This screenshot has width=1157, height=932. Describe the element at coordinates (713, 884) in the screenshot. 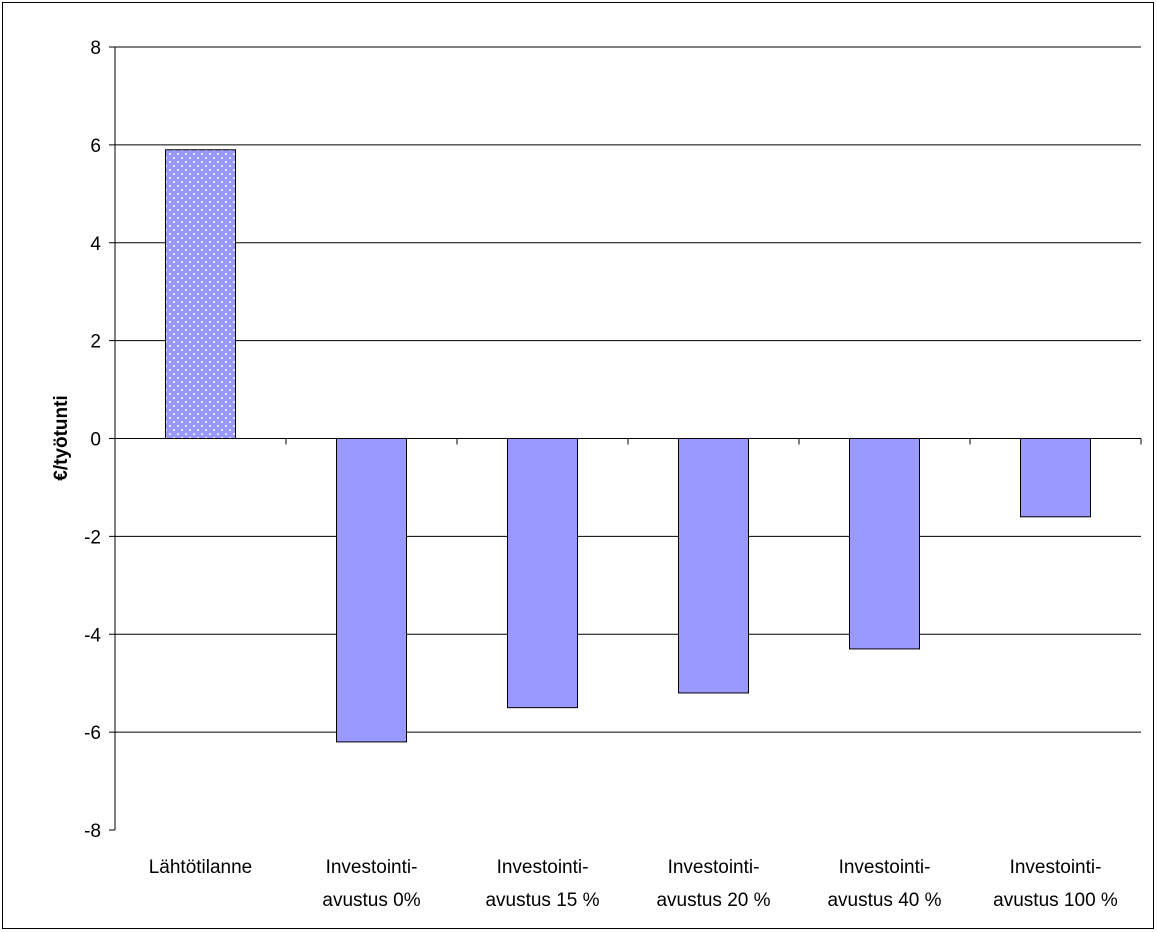

I see `x-category-label: Investointi-avustus 20 %` at that location.